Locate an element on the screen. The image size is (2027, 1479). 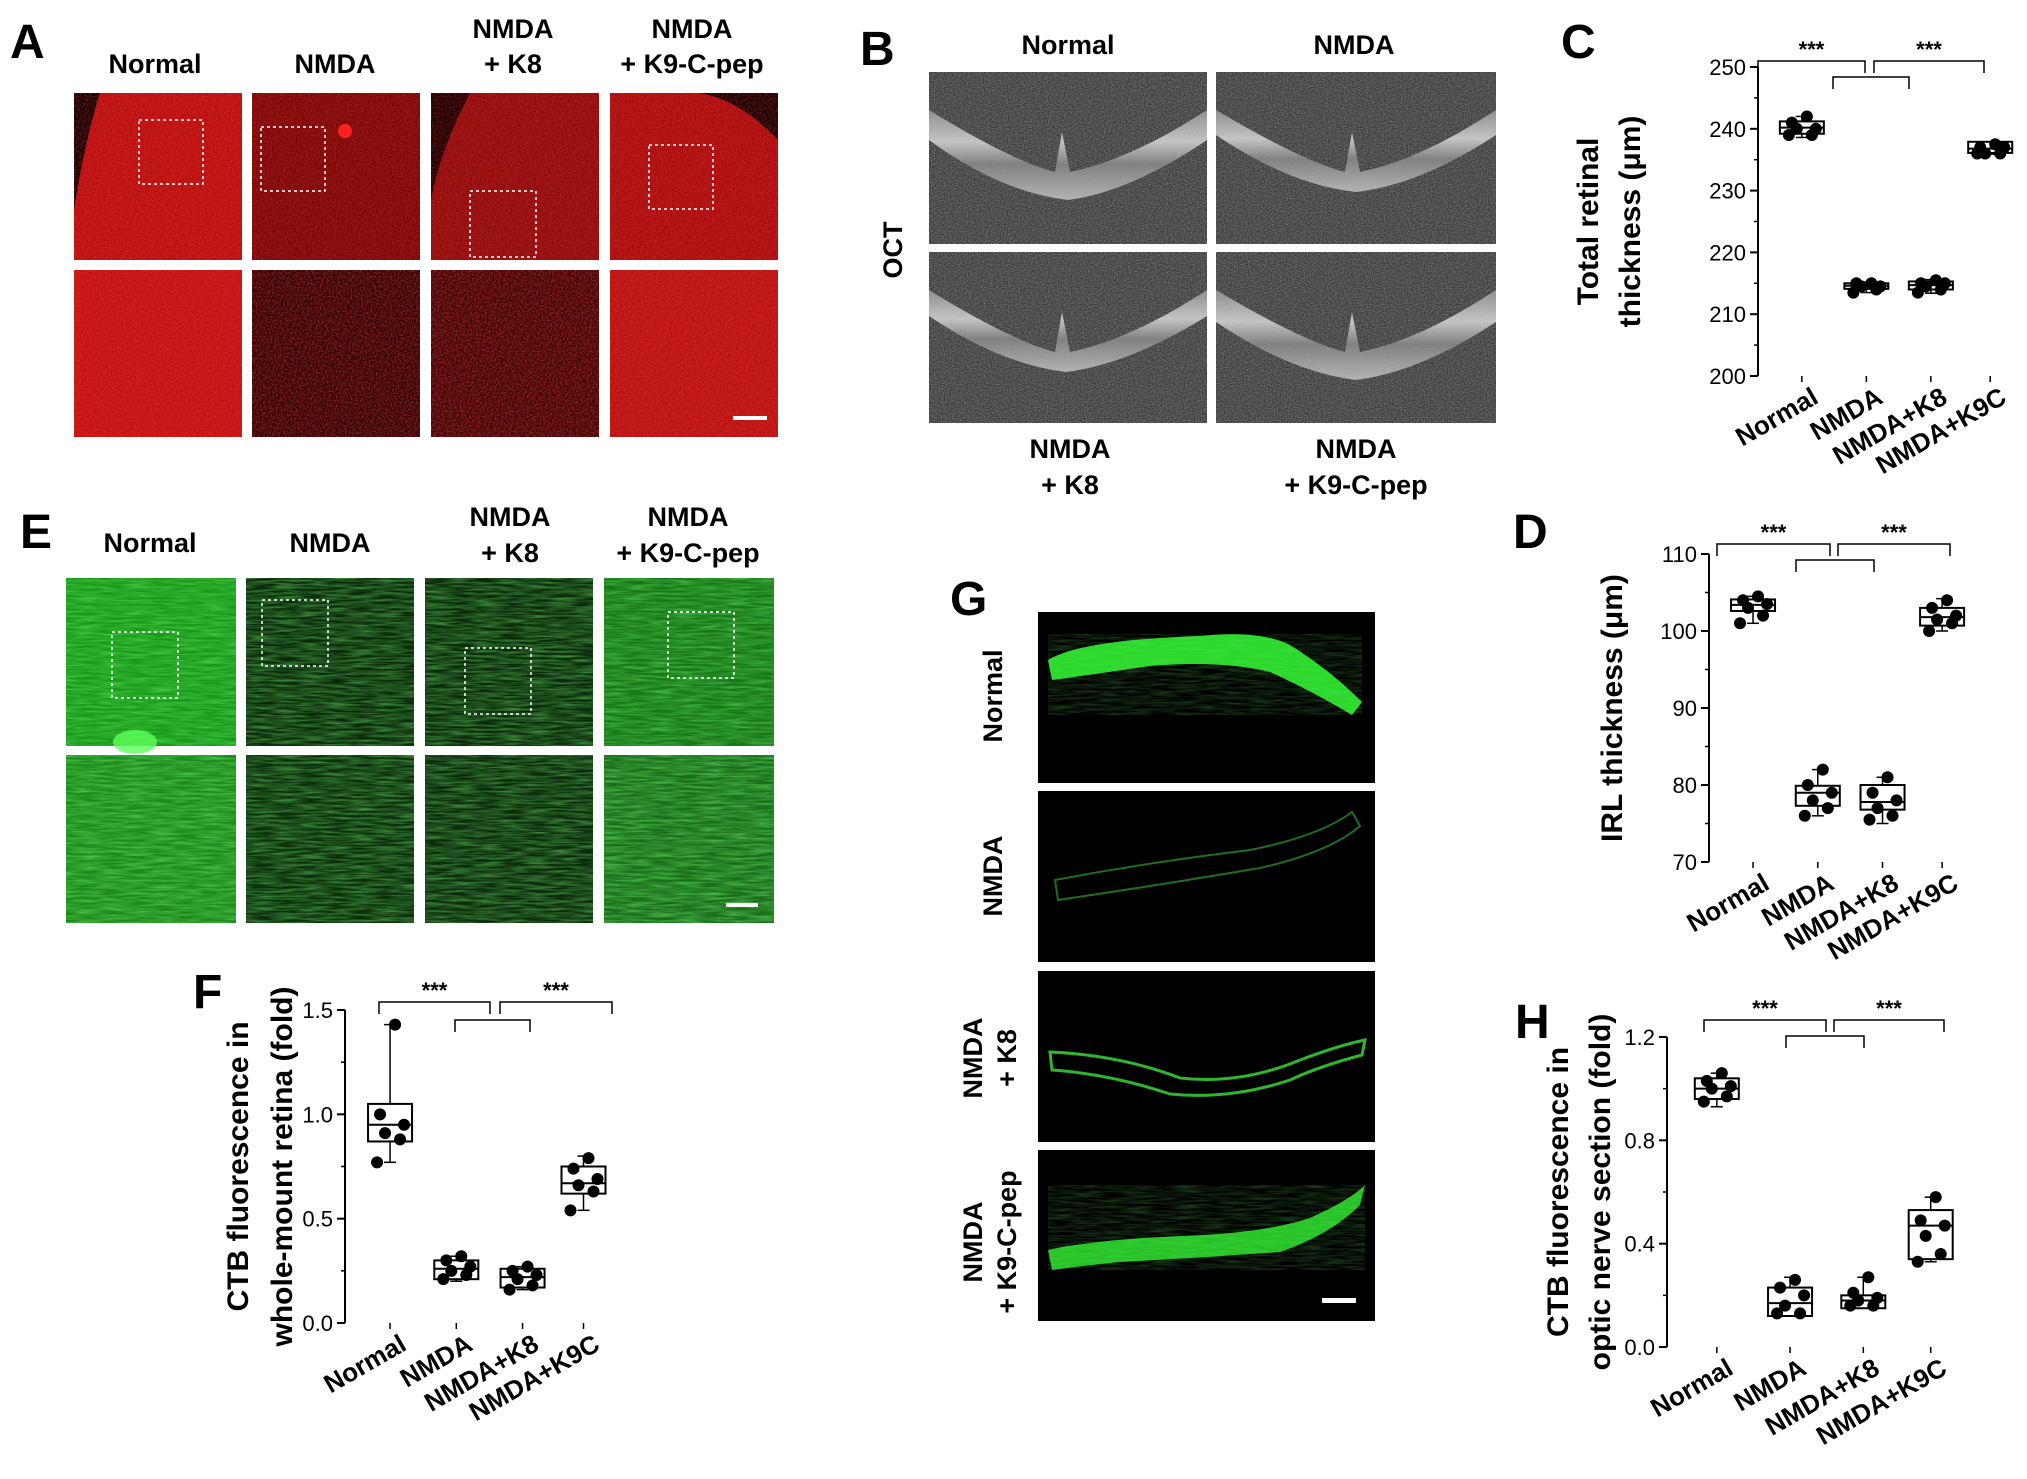
panel-e-micrograph-nmda-high is located at coordinates (330, 839).